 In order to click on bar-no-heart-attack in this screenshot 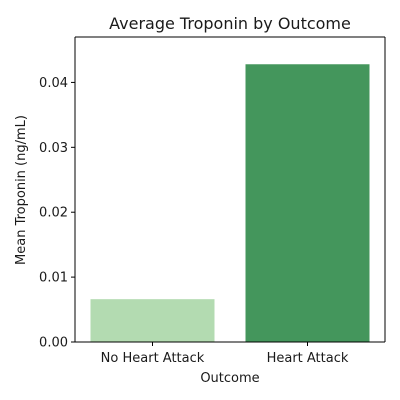, I will do `click(152, 320)`.